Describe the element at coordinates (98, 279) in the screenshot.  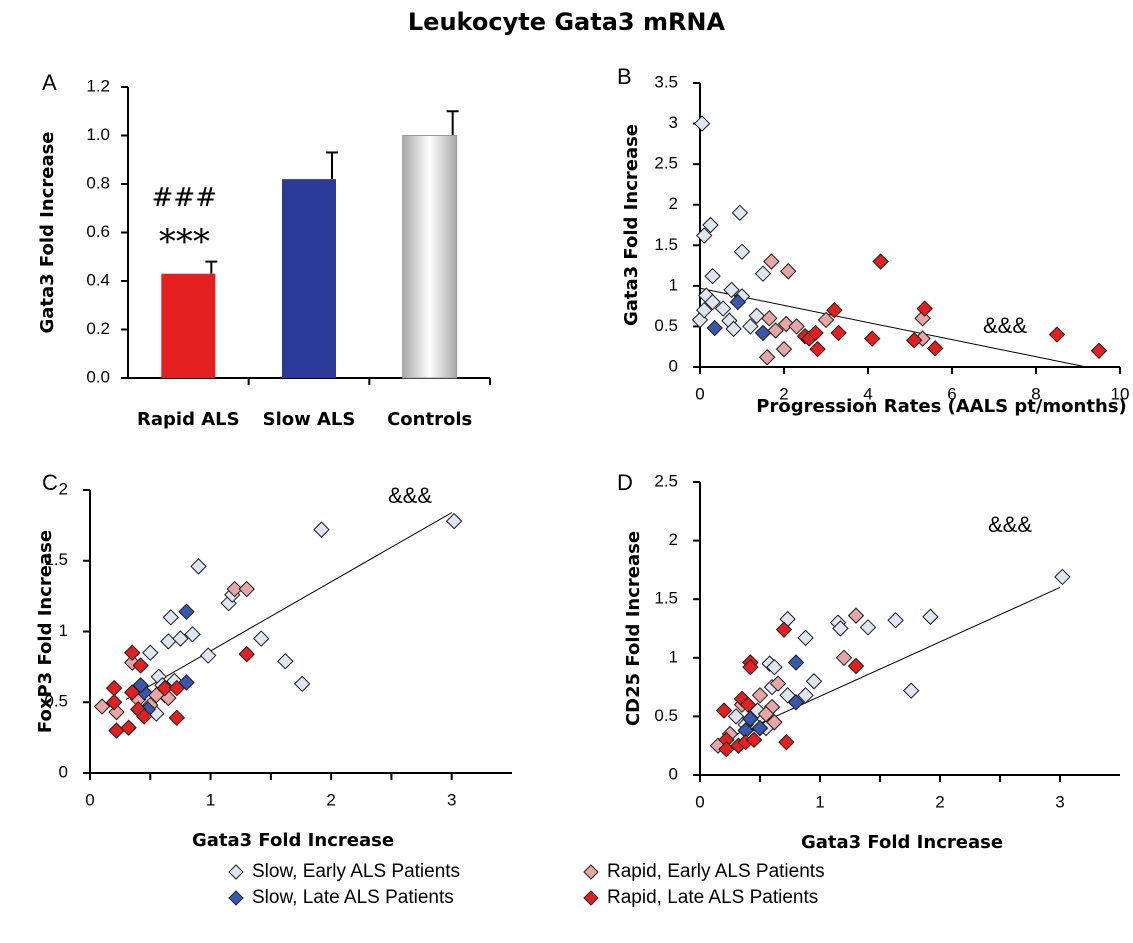
I see `y-tick-label: 0.4` at that location.